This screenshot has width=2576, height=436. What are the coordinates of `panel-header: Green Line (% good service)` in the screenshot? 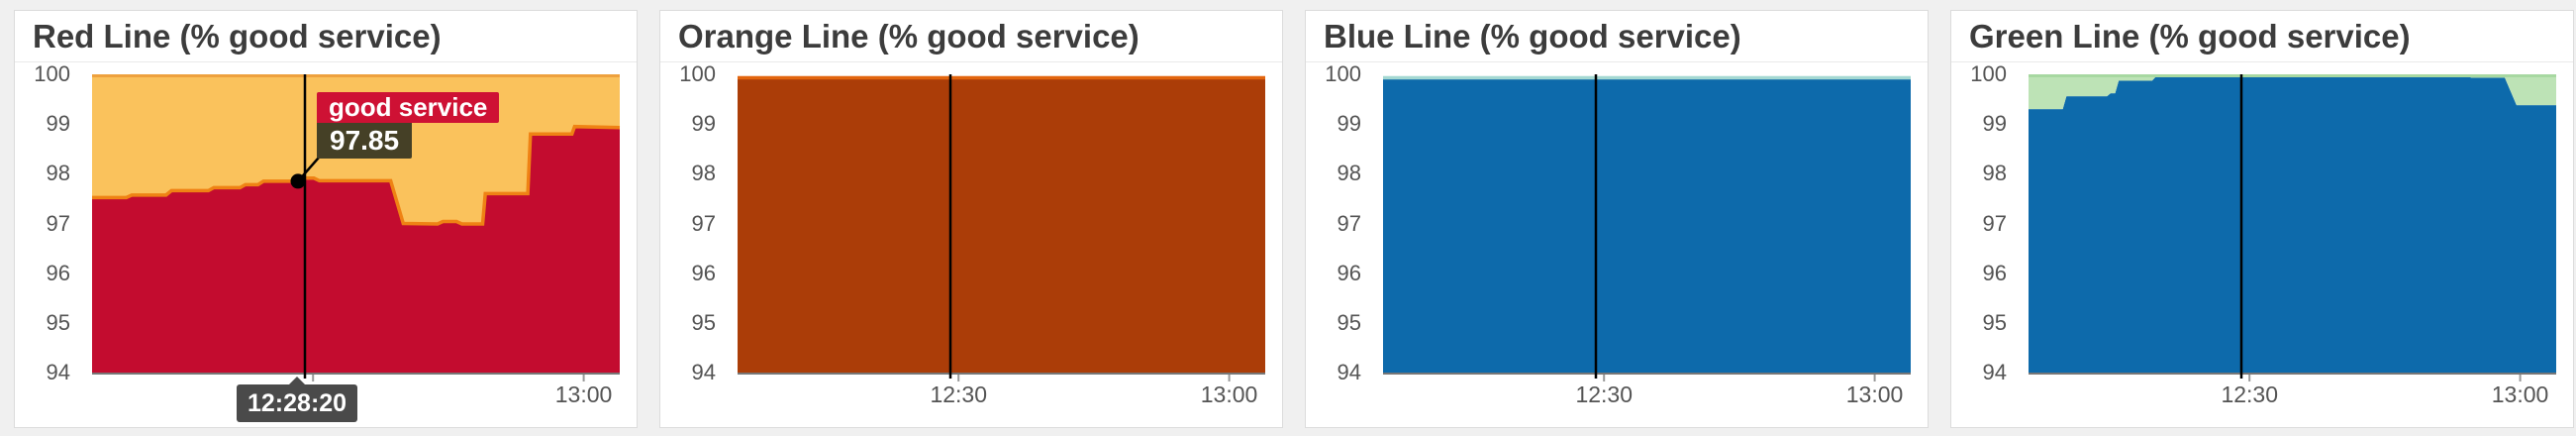 It's located at (2262, 36).